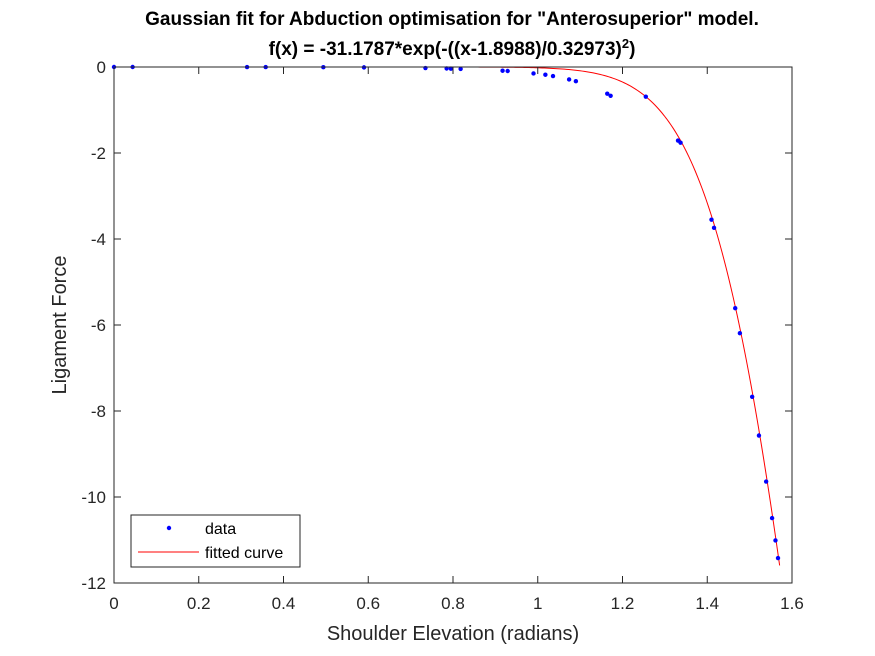  What do you see at coordinates (101, 67) in the screenshot?
I see `y-tick-label: 0` at bounding box center [101, 67].